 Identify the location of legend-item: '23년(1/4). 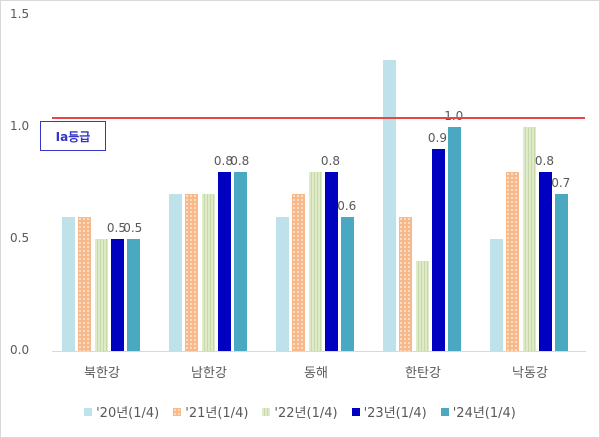
(389, 411).